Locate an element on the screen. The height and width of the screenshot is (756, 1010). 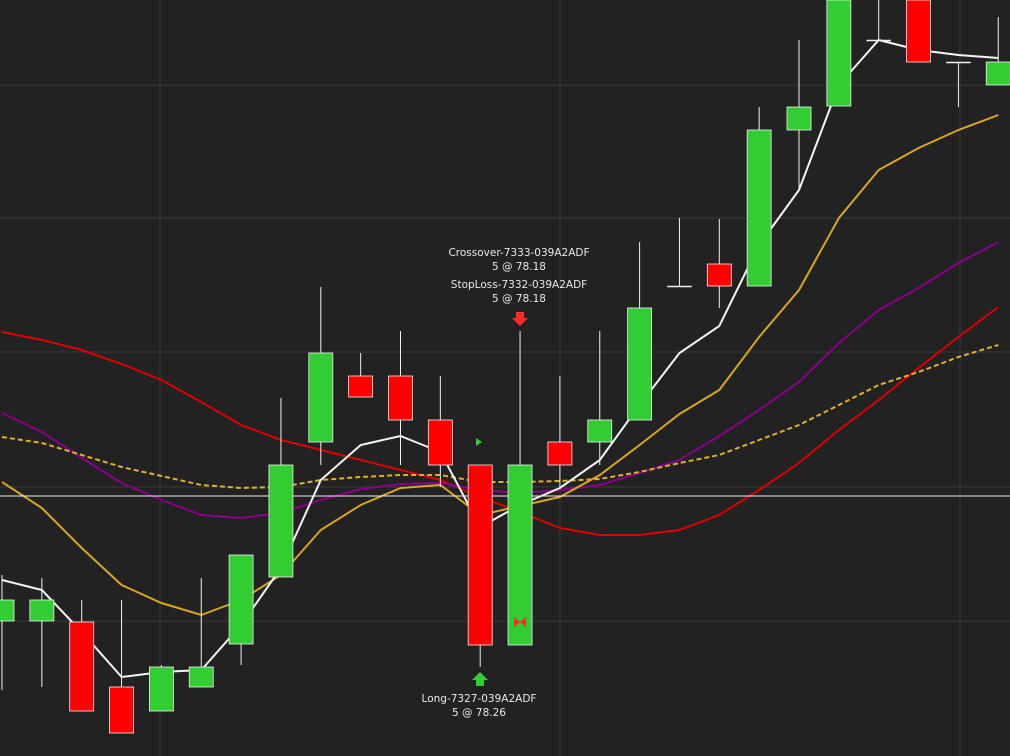
trade-markers is located at coordinates (500, 499).